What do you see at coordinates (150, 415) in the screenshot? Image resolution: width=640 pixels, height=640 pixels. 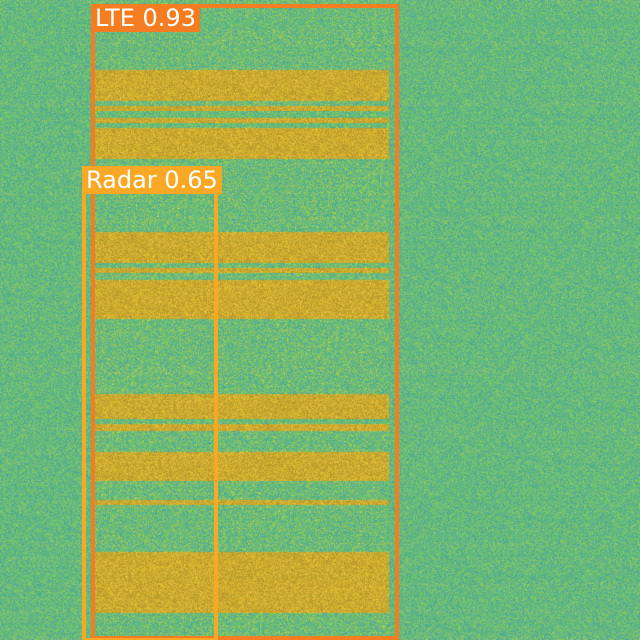 I see `radar-bounding-box` at bounding box center [150, 415].